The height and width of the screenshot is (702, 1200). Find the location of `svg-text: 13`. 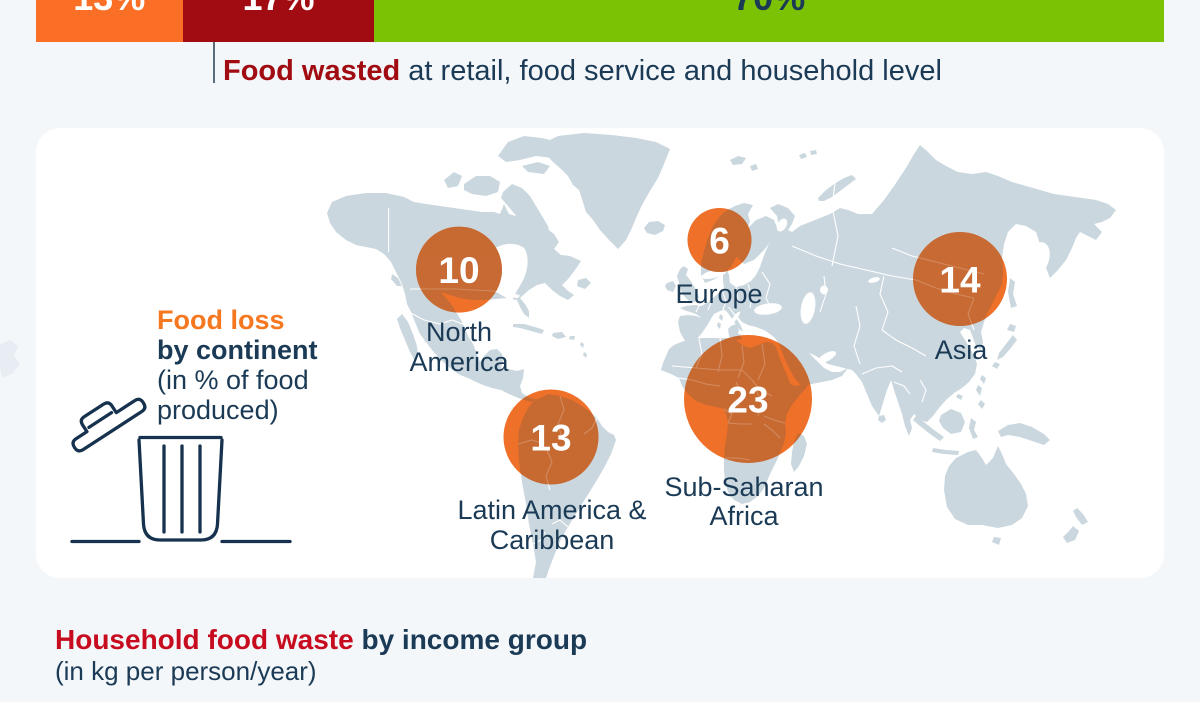

svg-text: 13 is located at coordinates (550, 437).